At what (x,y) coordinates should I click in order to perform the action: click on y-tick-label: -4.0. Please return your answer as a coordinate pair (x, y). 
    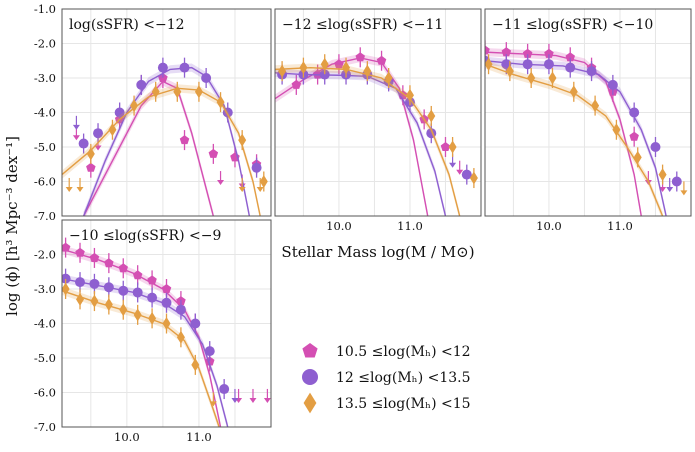
    Looking at the image, I should click on (45, 113).